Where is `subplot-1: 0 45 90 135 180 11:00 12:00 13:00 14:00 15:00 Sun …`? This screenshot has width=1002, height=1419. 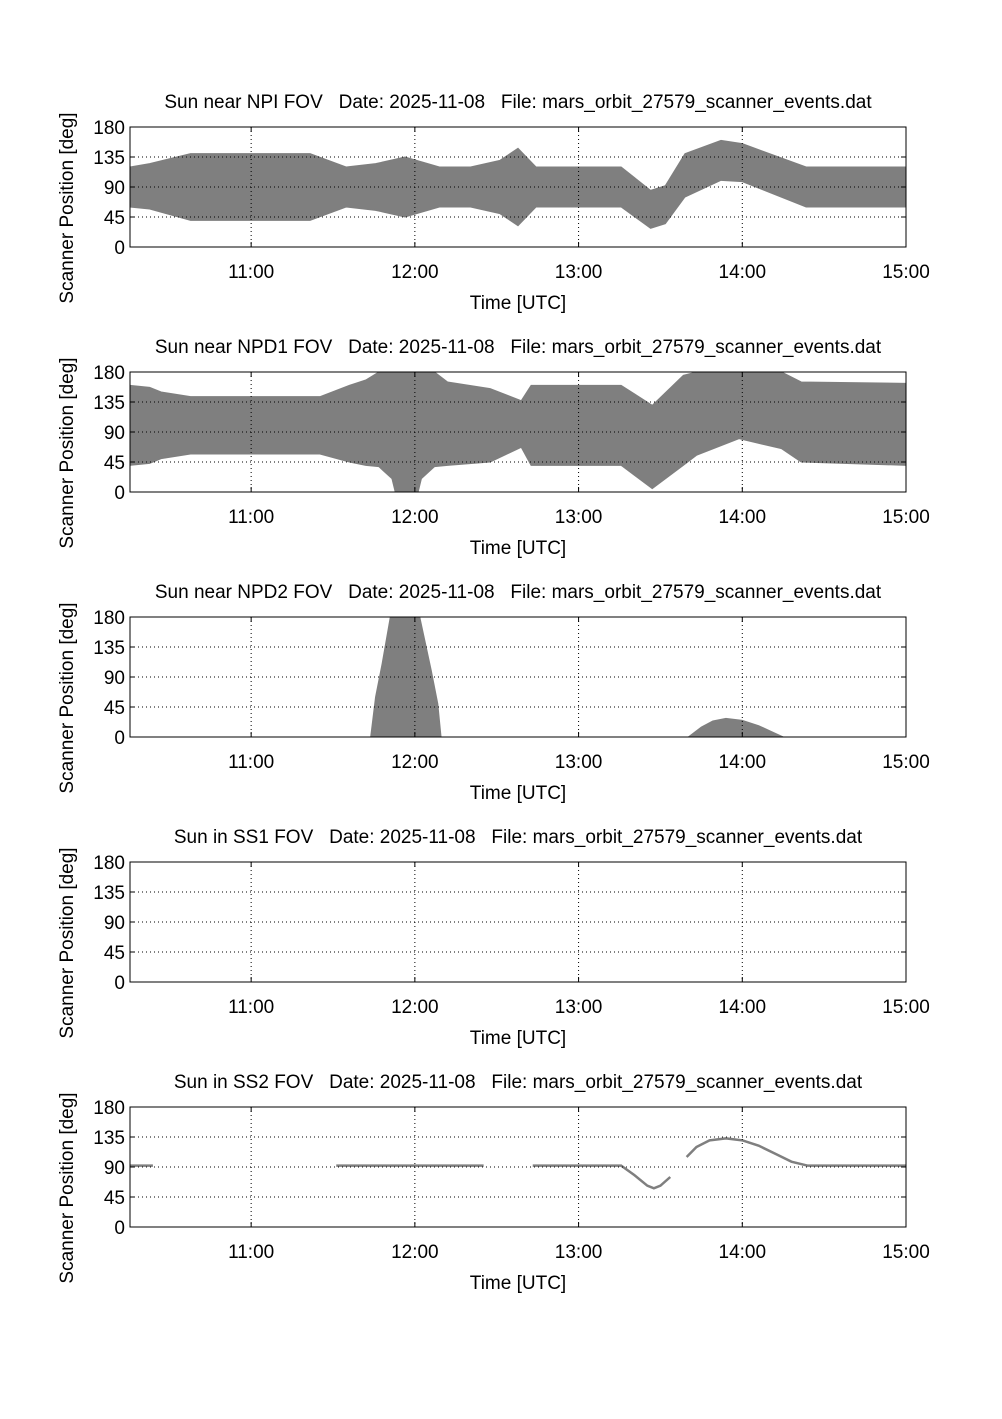
subplot-1: 0 45 90 135 180 11:00 12:00 13:00 14:00 15:00 Sun … is located at coordinates (493, 203).